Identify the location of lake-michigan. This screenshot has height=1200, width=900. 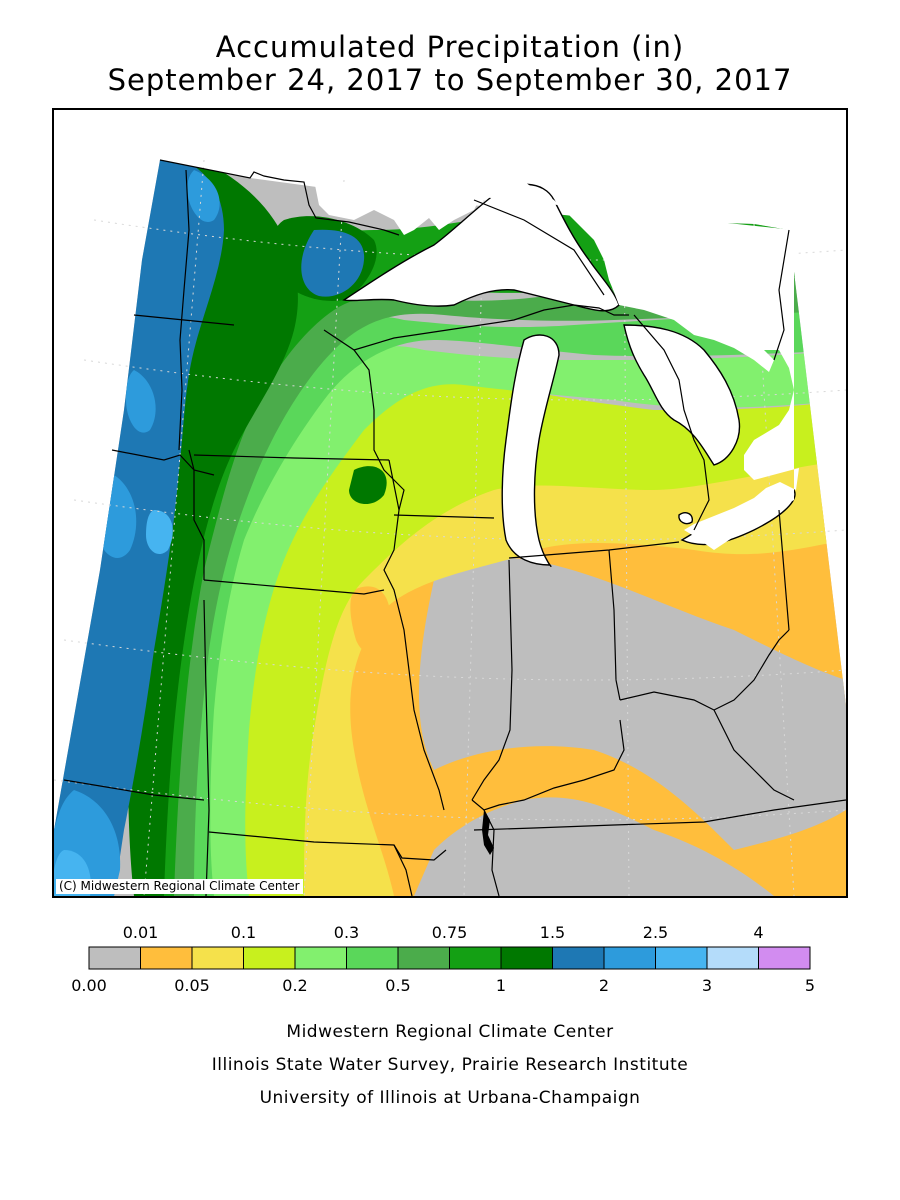
(530, 450).